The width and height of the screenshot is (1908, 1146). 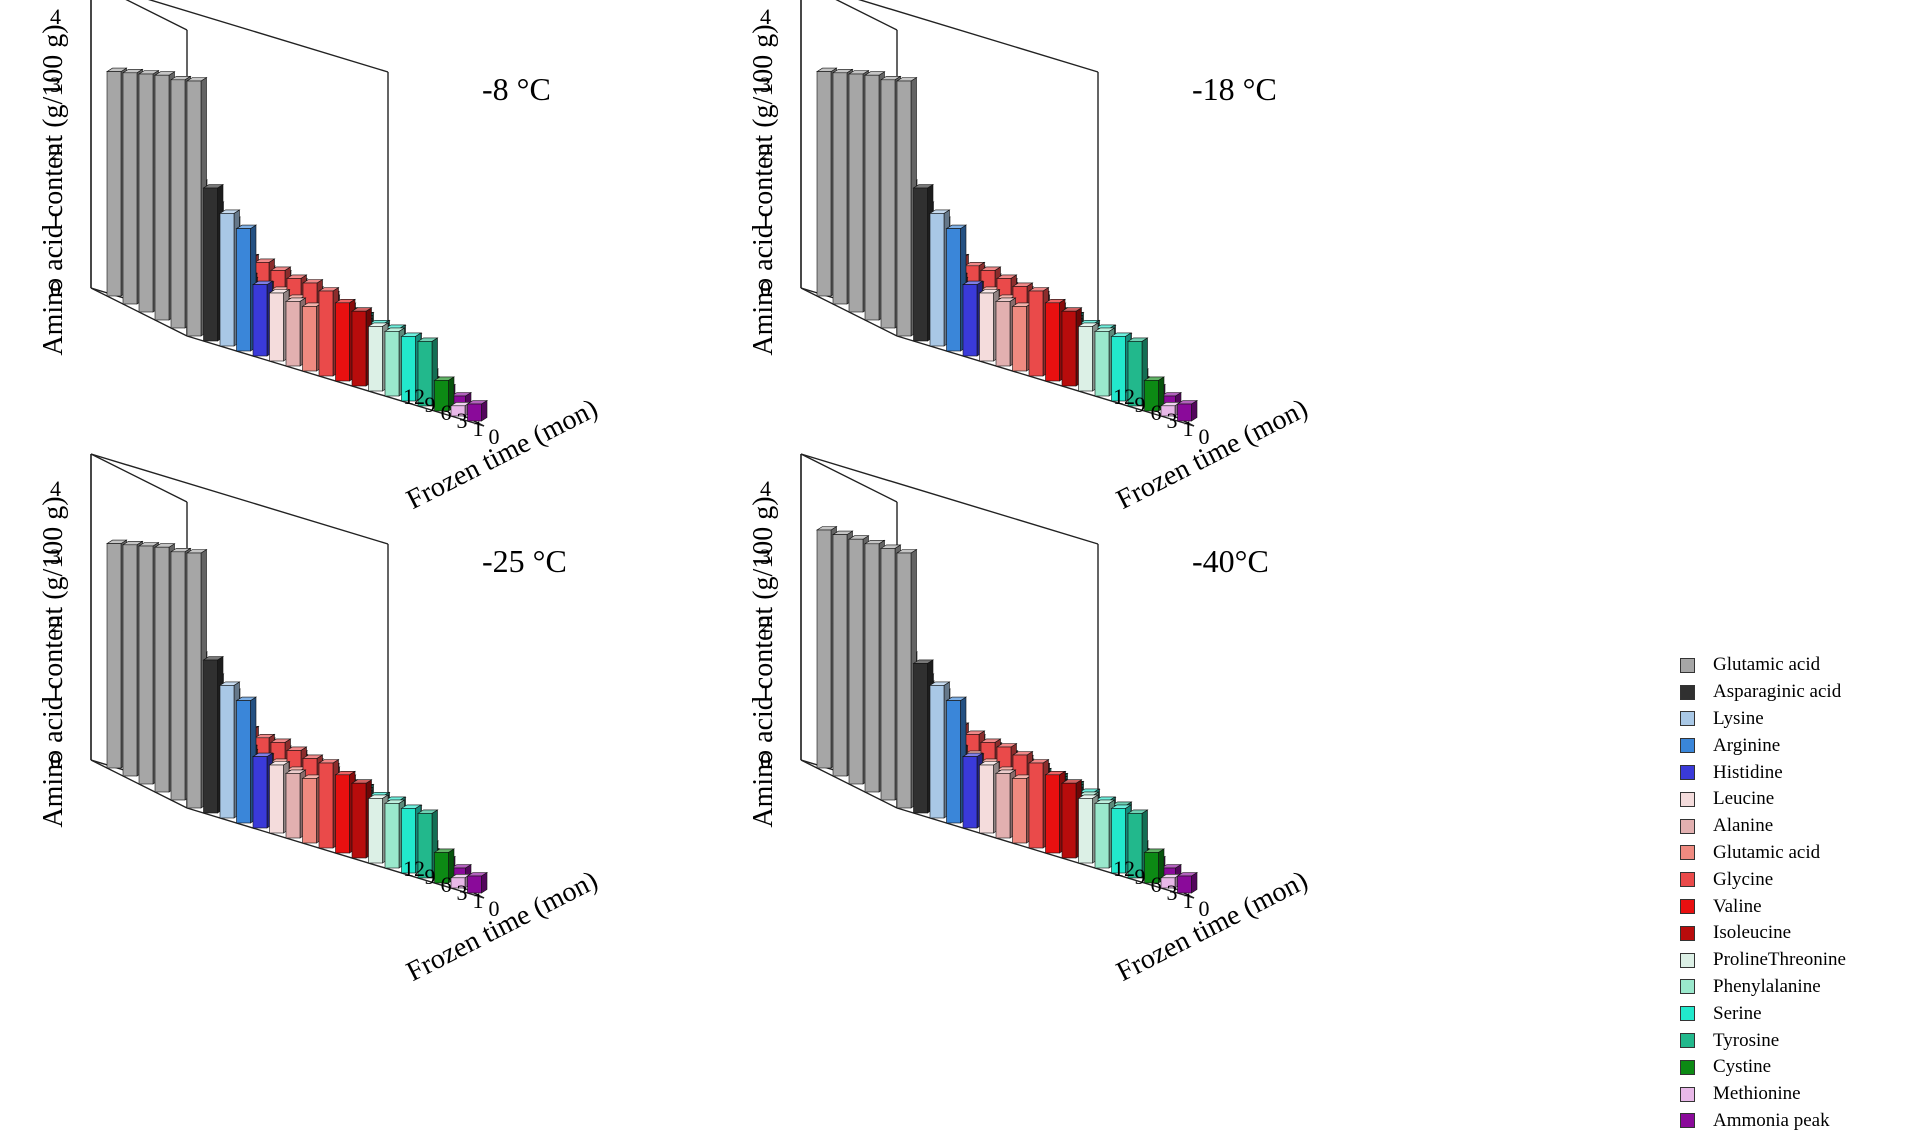 I want to click on legend-label: ProlineThreonine, so click(x=1779, y=960).